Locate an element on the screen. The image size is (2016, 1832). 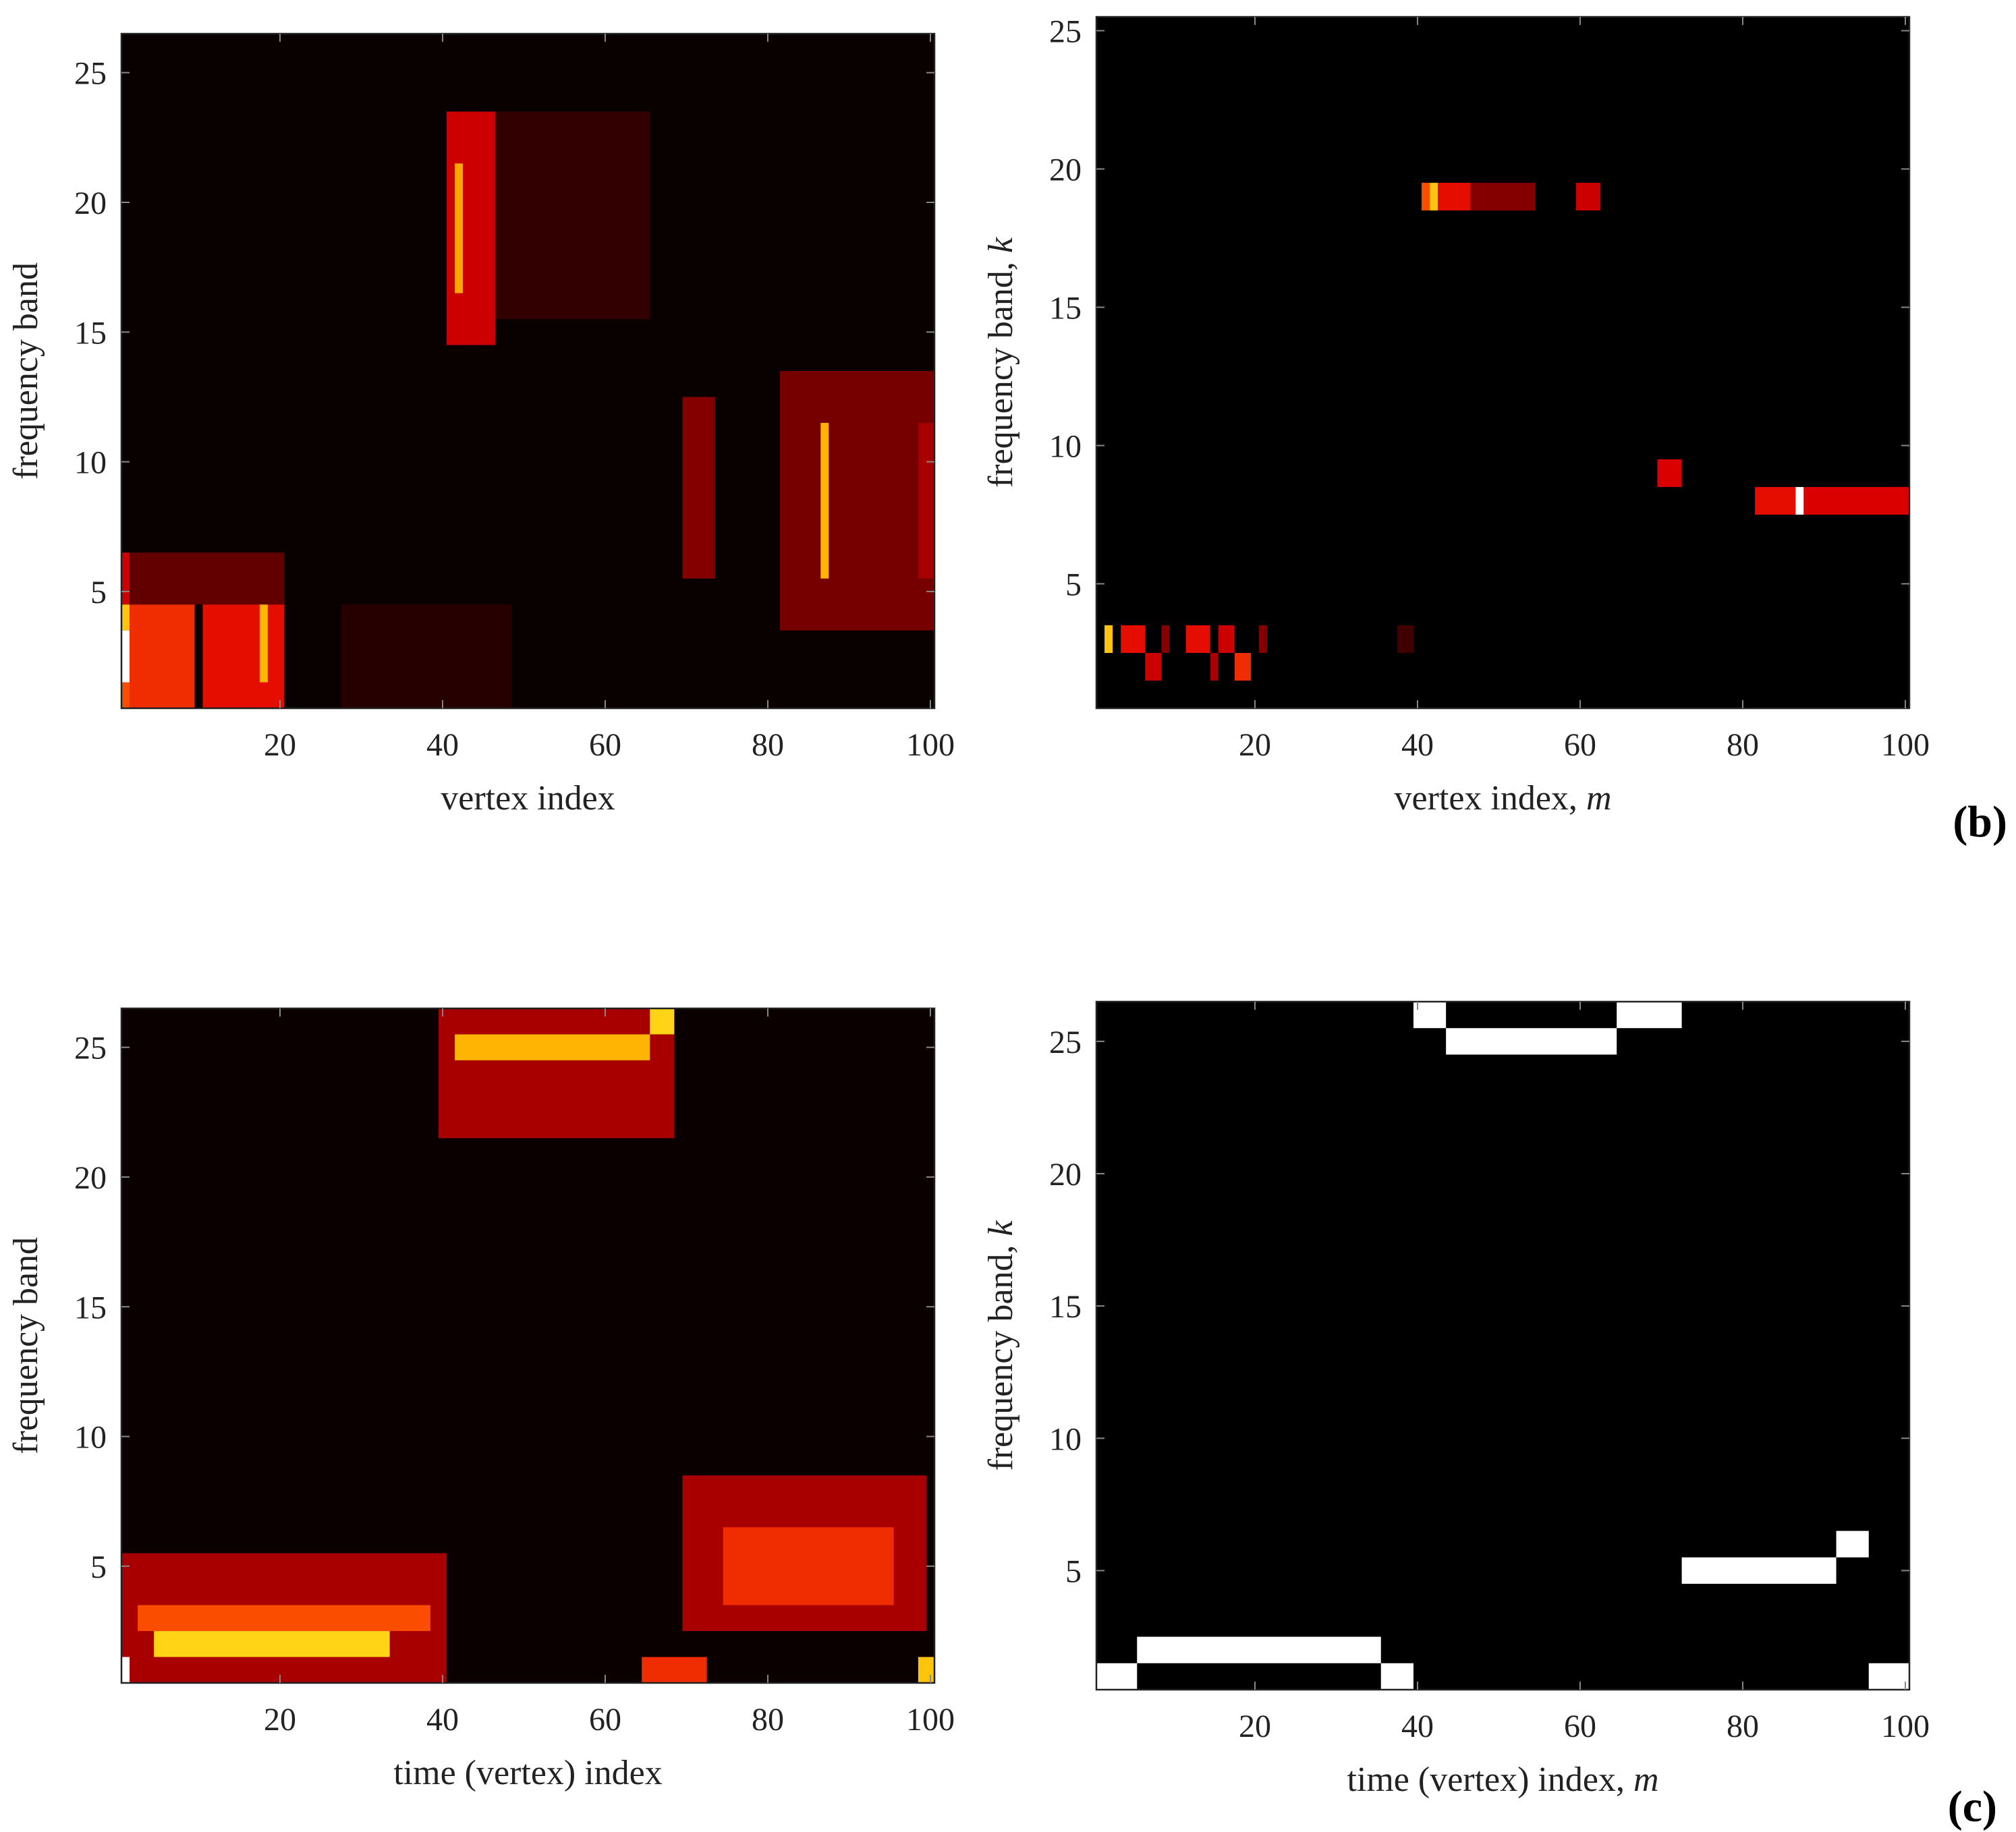
panel-letter-b: (b) is located at coordinates (1980, 822).